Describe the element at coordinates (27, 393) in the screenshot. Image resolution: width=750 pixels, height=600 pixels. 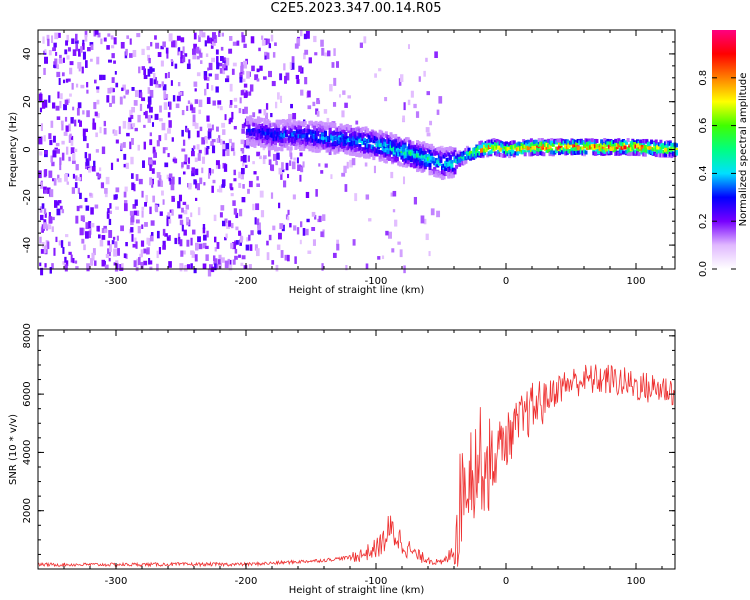
I see `snr-y-tick-label: 6000` at that location.